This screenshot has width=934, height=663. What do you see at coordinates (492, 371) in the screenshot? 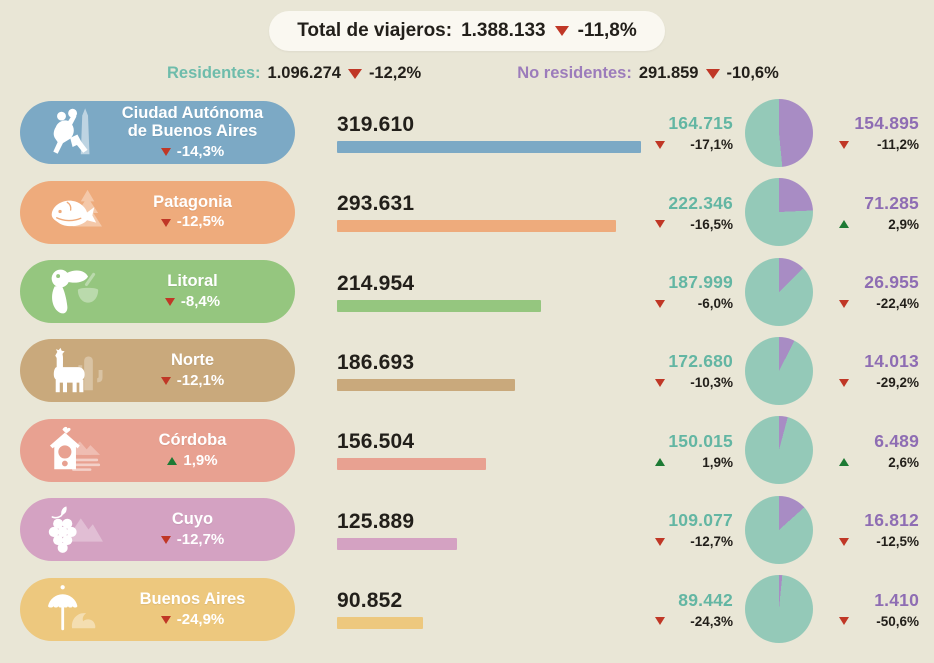
I see `region-total-block: 186.693` at bounding box center [492, 371].